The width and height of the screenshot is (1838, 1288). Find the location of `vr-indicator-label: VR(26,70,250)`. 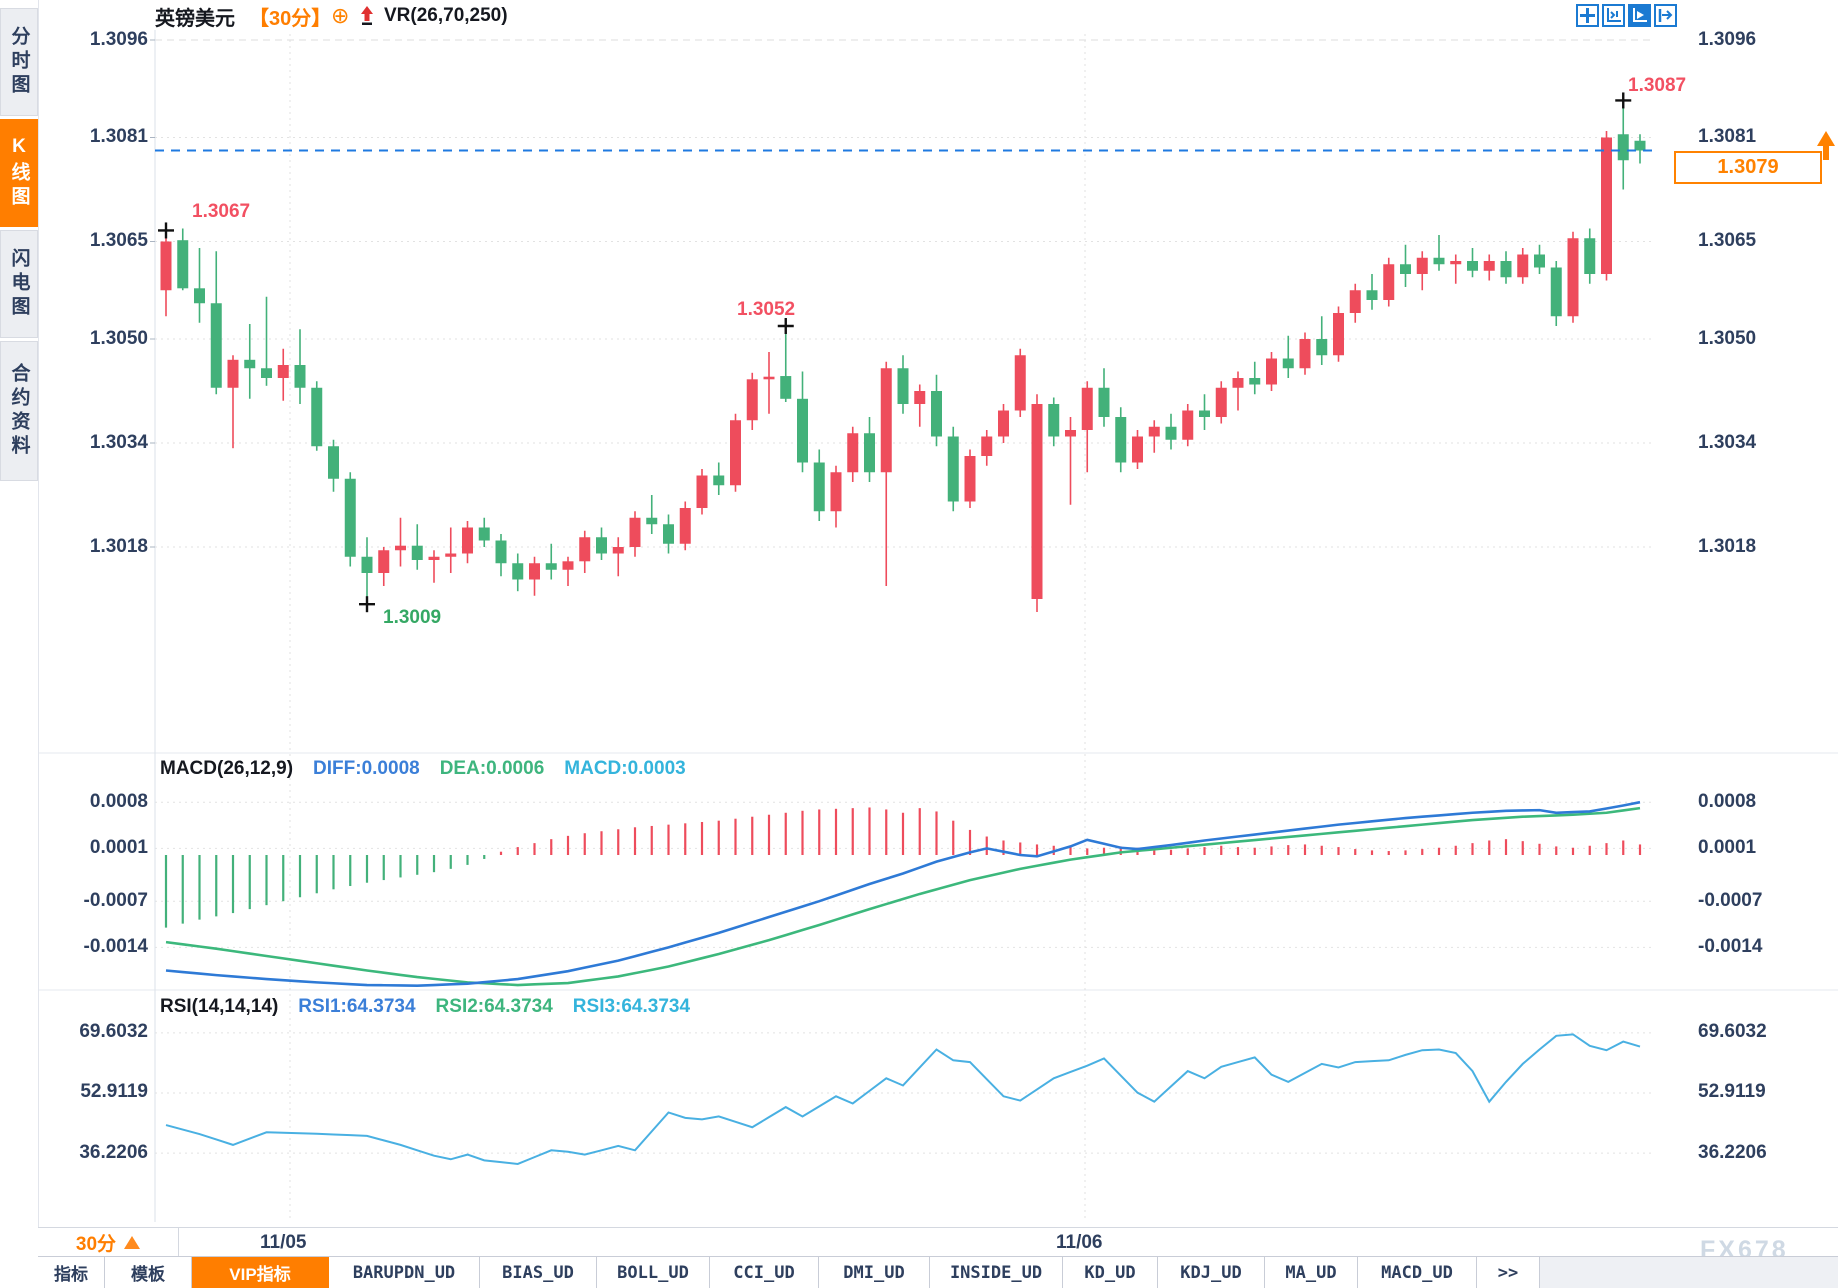

vr-indicator-label: VR(26,70,250) is located at coordinates (446, 15).